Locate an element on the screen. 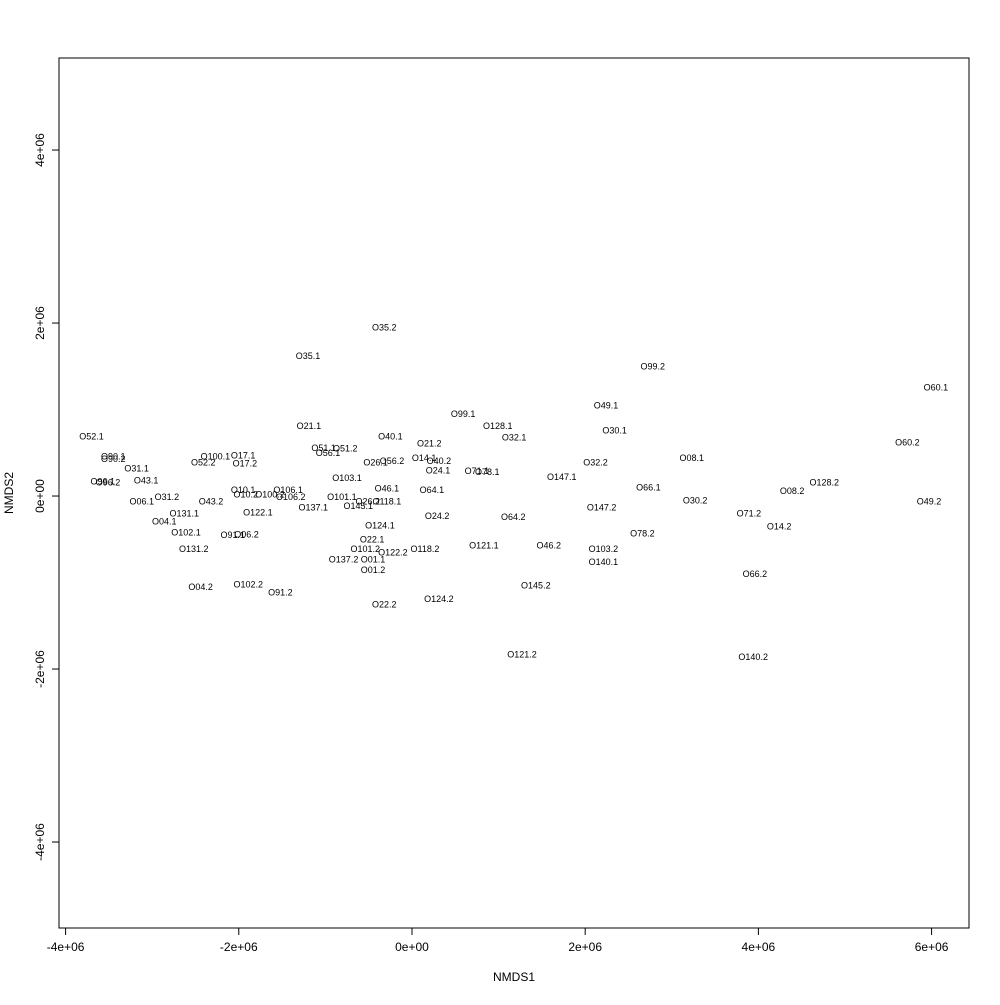 The image size is (1000, 1005). point-label: O10.1 is located at coordinates (243, 490).